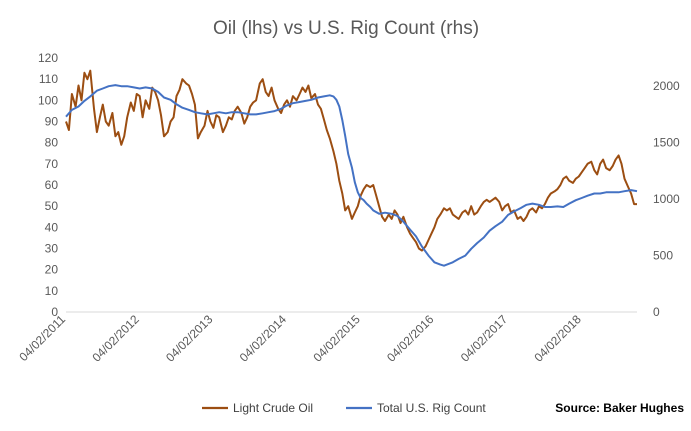  What do you see at coordinates (48, 79) in the screenshot?
I see `y-left-tick-label: 110` at bounding box center [48, 79].